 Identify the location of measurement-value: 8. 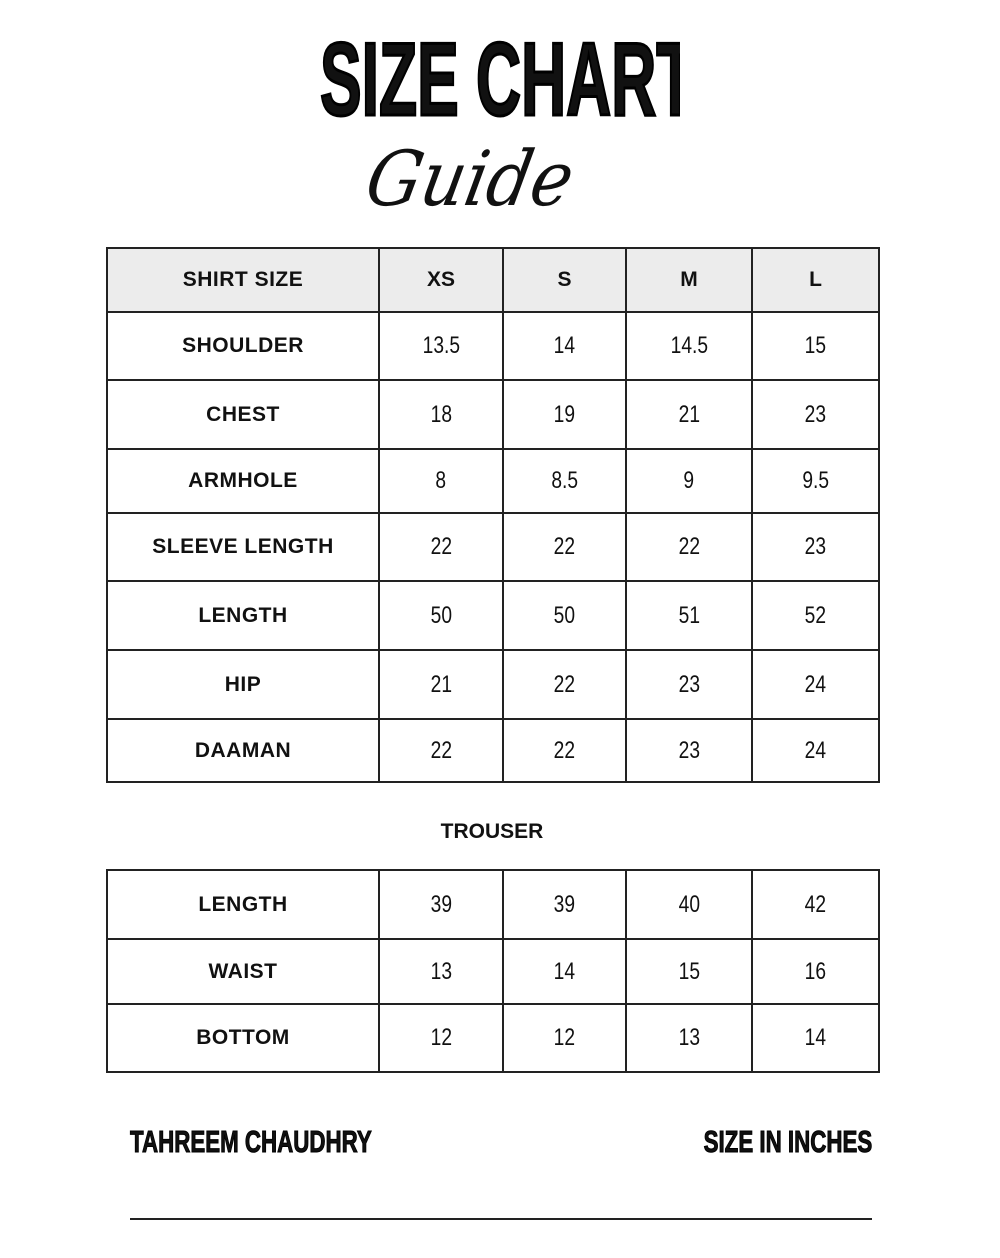
(441, 480).